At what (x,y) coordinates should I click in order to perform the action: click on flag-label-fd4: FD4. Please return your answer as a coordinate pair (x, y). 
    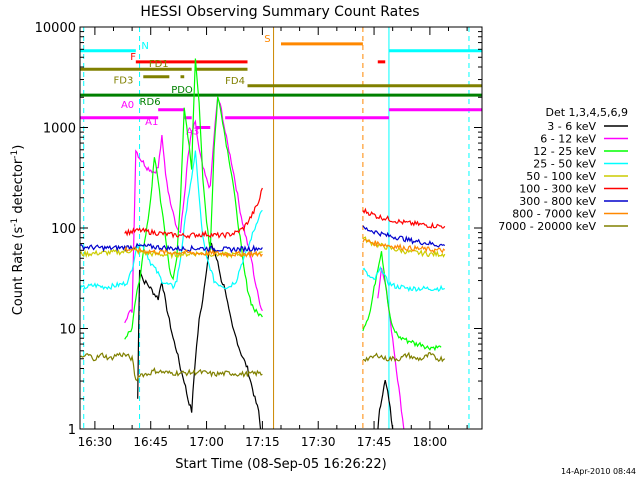
    Looking at the image, I should click on (235, 81).